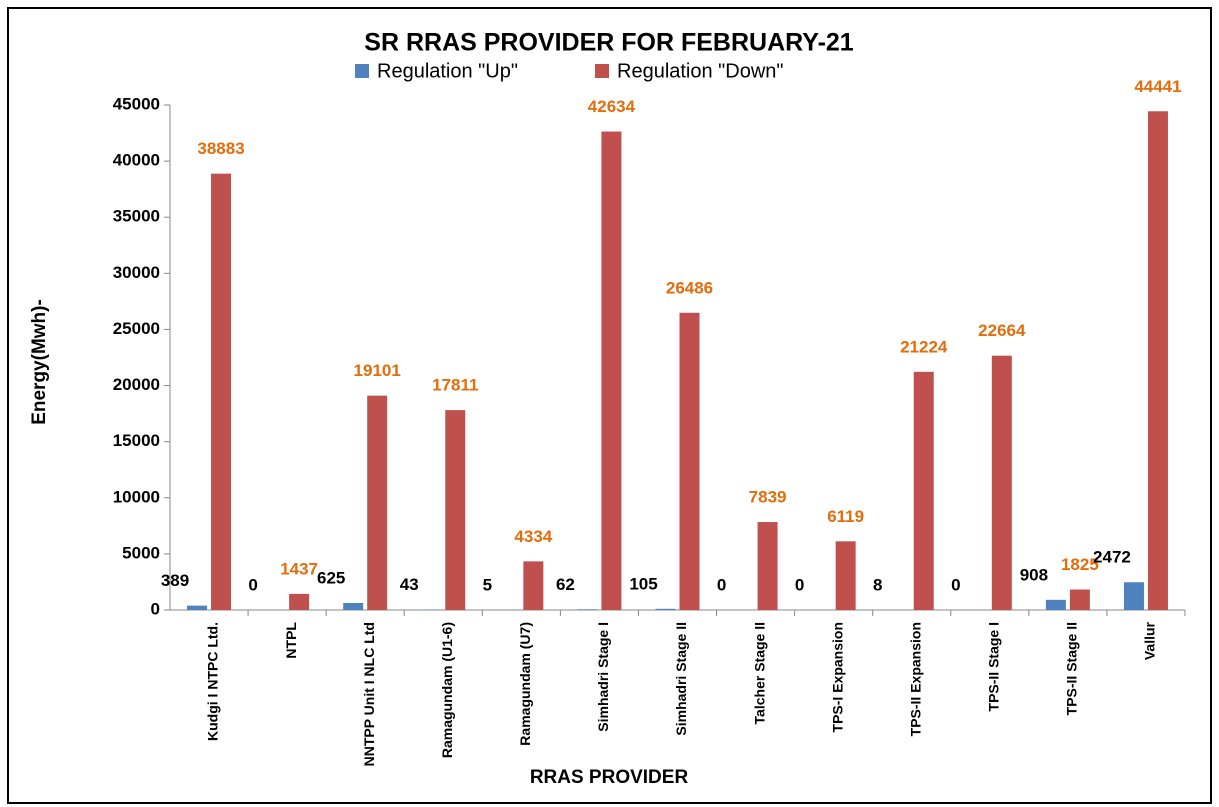 This screenshot has width=1219, height=807. What do you see at coordinates (155, 608) in the screenshot?
I see `y-tick-label: 0` at bounding box center [155, 608].